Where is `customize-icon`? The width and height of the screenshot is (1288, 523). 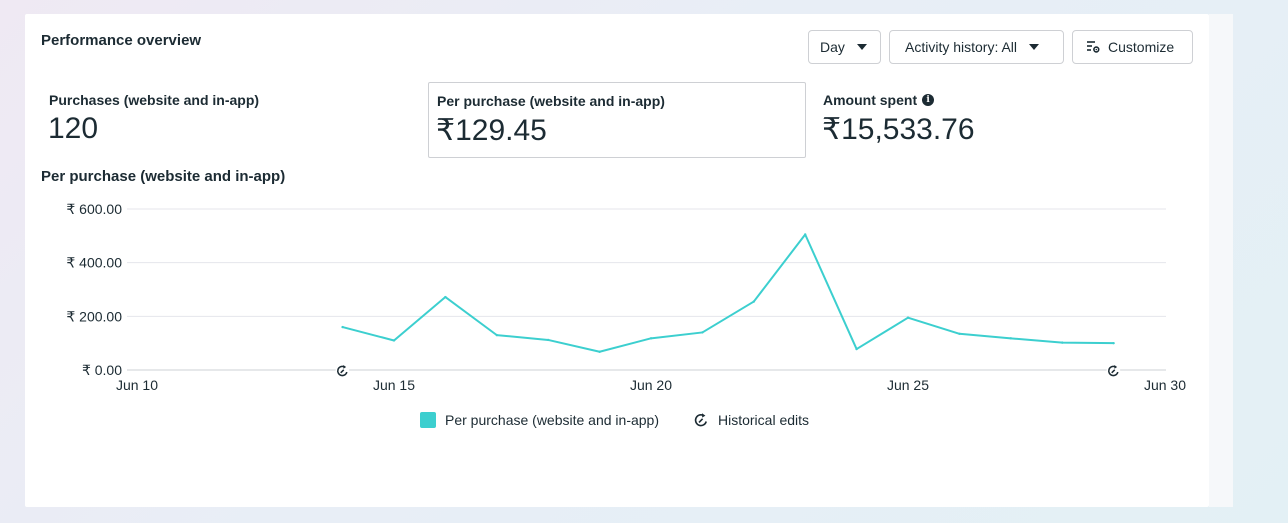
customize-icon is located at coordinates (1093, 47).